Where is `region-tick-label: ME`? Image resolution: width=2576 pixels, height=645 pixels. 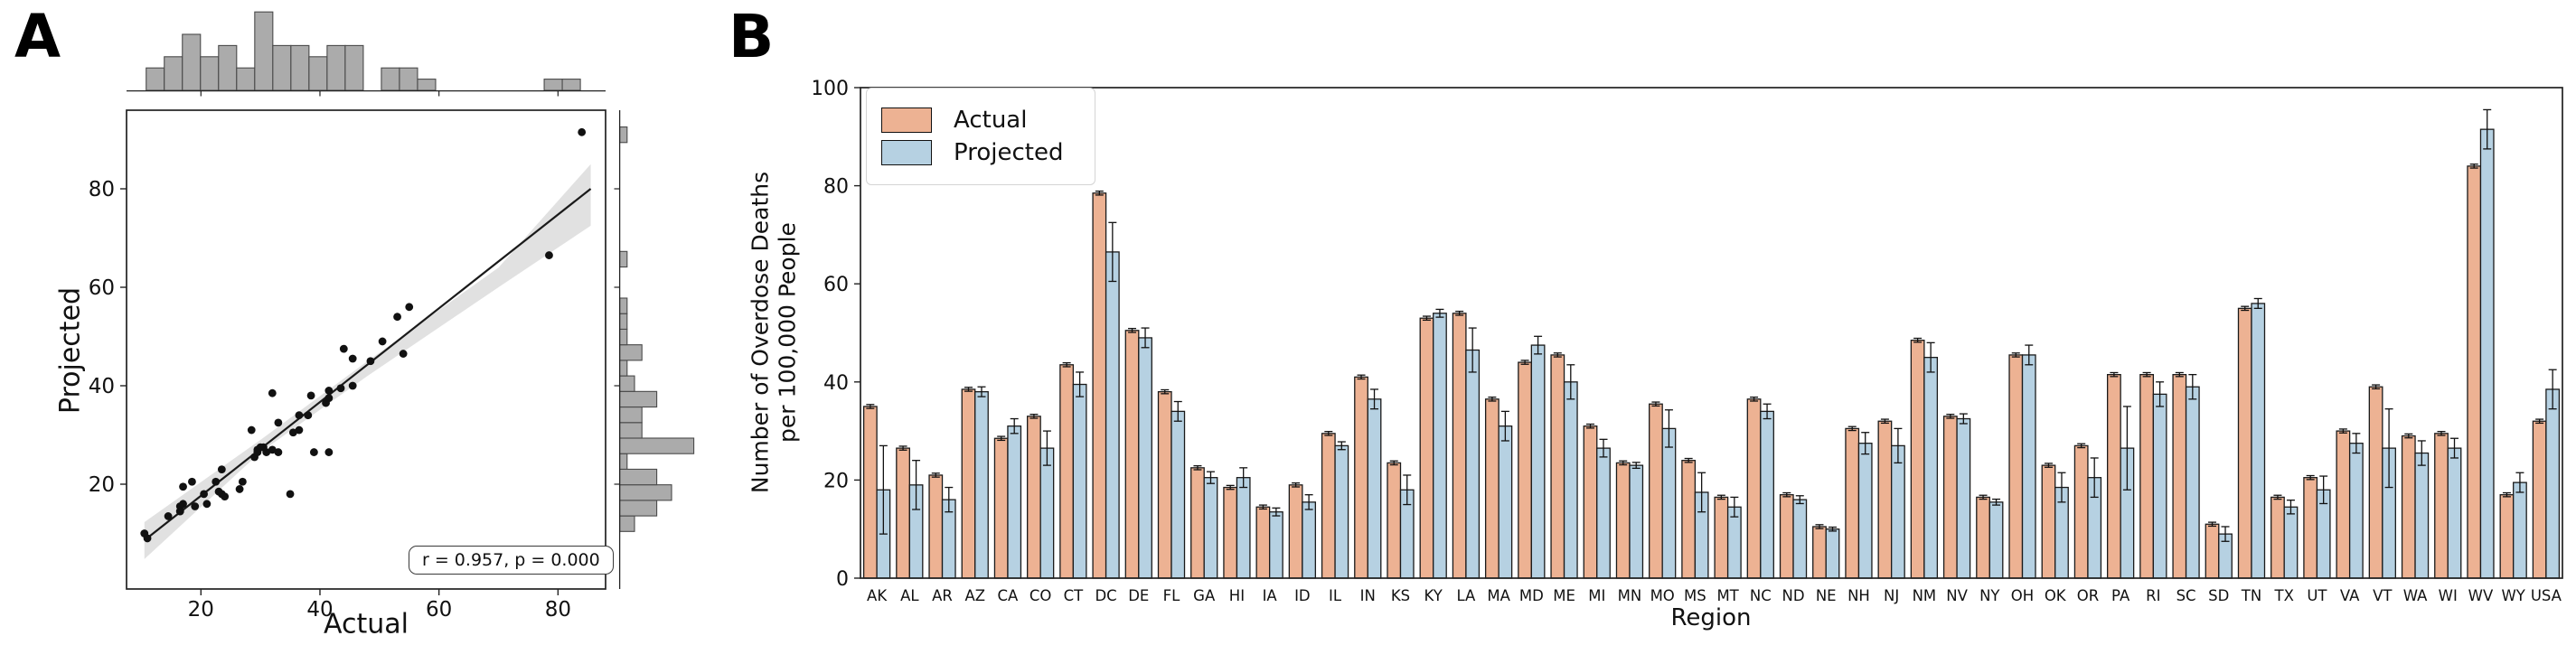 region-tick-label: ME is located at coordinates (1564, 595).